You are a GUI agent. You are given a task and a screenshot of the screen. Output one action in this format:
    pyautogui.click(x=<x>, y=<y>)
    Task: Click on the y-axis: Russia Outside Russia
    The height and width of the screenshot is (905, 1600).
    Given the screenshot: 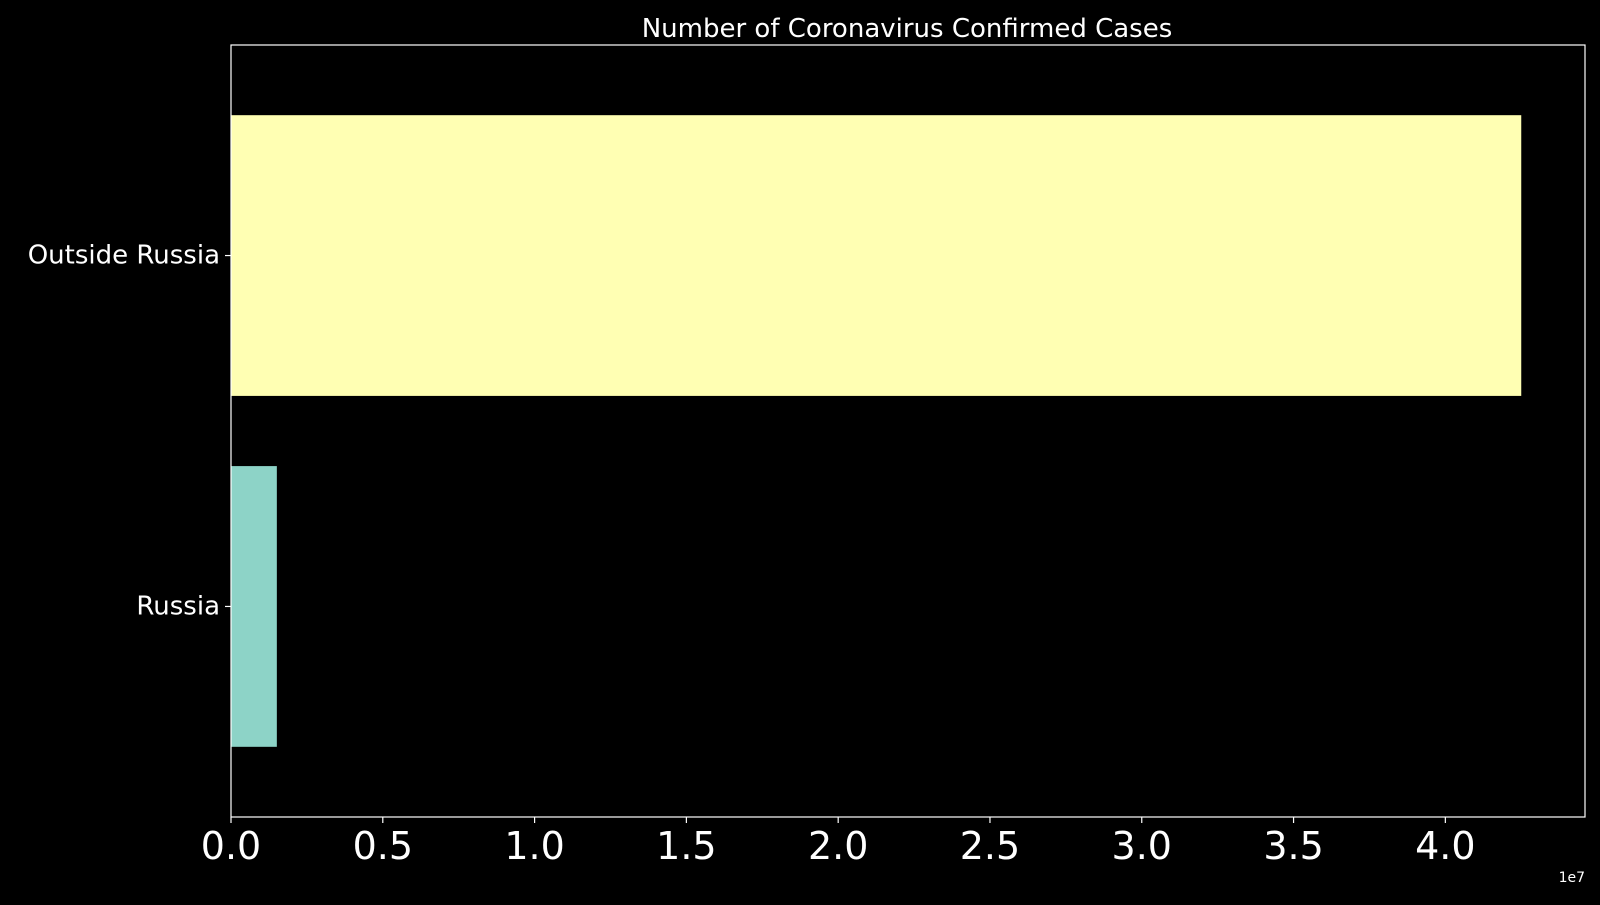 What is the action you would take?
    pyautogui.click(x=129, y=431)
    